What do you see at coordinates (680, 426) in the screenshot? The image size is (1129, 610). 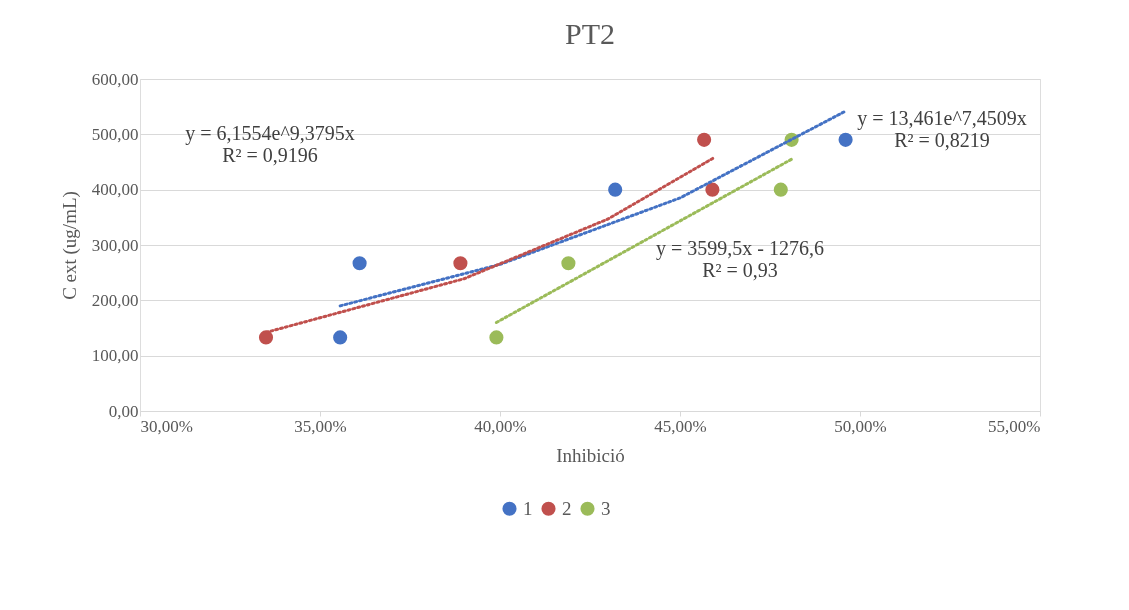 I see `x-tick-label: 45,00%` at bounding box center [680, 426].